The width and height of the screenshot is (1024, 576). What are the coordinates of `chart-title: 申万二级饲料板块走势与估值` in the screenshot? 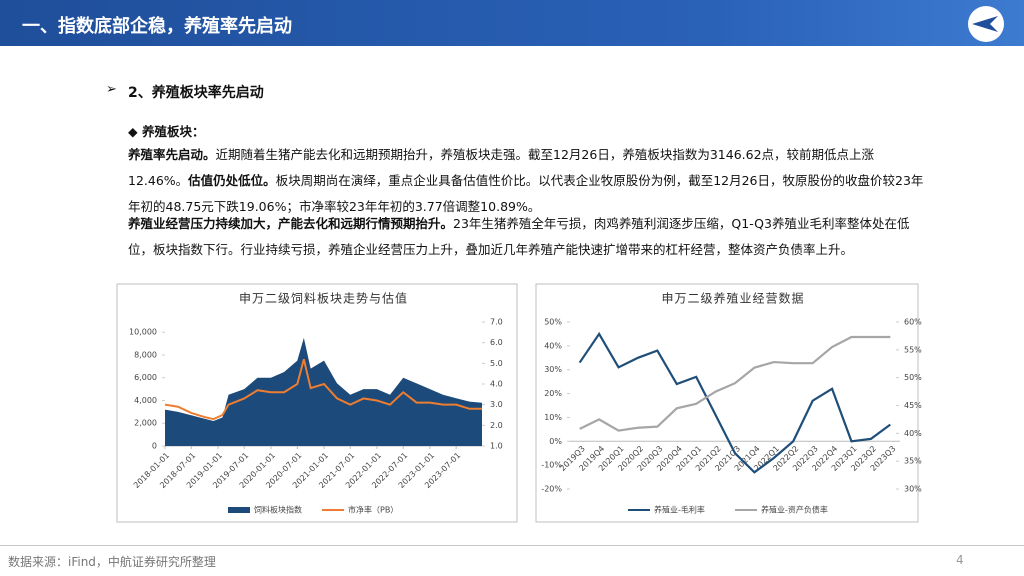 It's located at (323, 298).